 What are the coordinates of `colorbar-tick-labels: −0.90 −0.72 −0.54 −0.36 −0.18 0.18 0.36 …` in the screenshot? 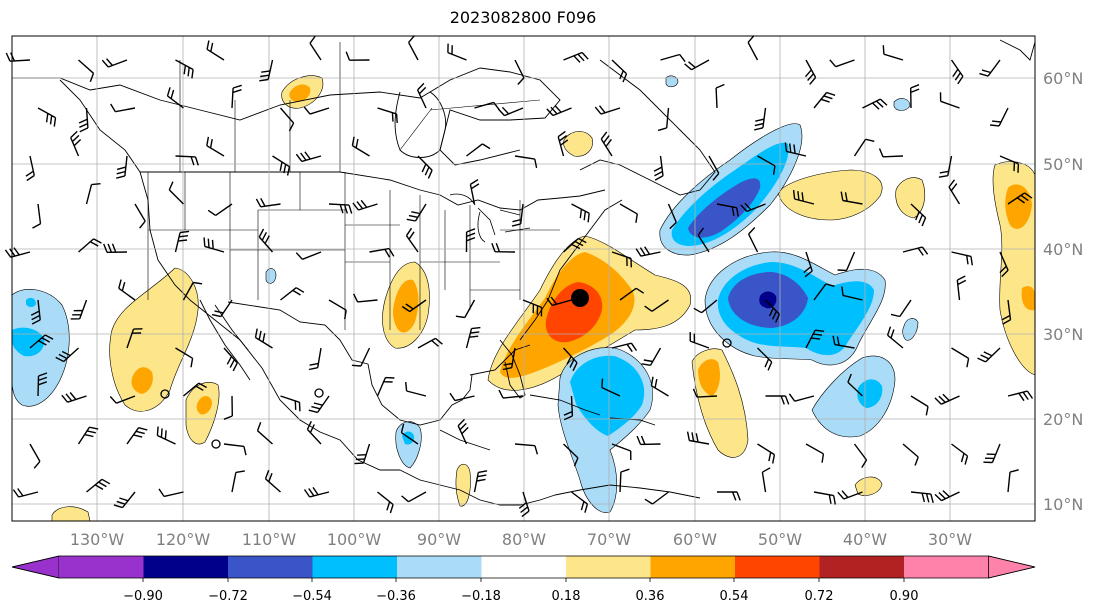 It's located at (520, 596).